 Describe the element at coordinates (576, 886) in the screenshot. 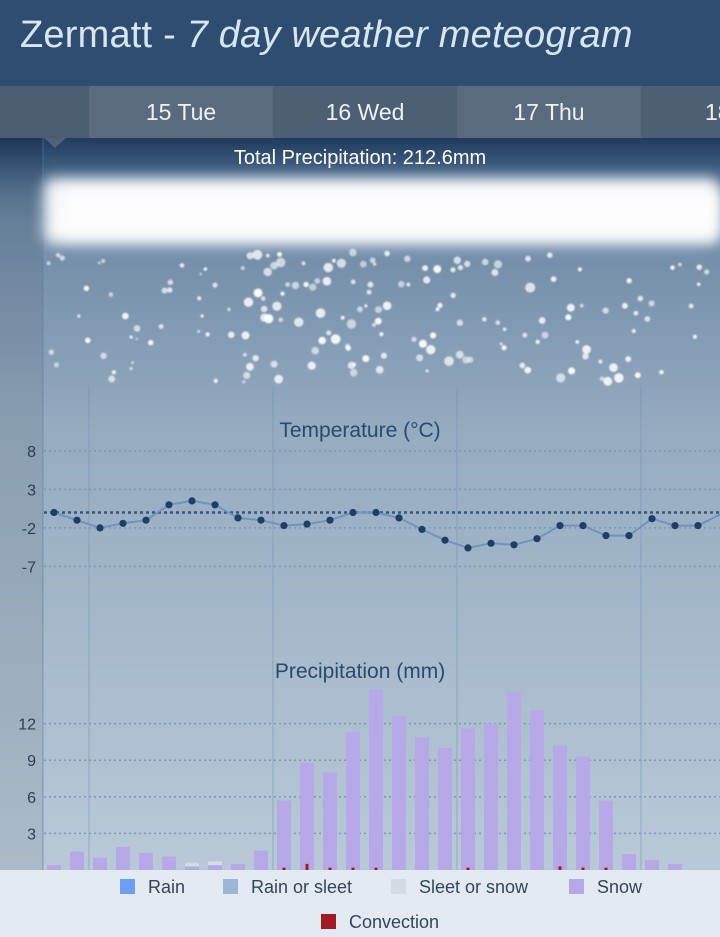

I see `legend-swatch-snow` at that location.